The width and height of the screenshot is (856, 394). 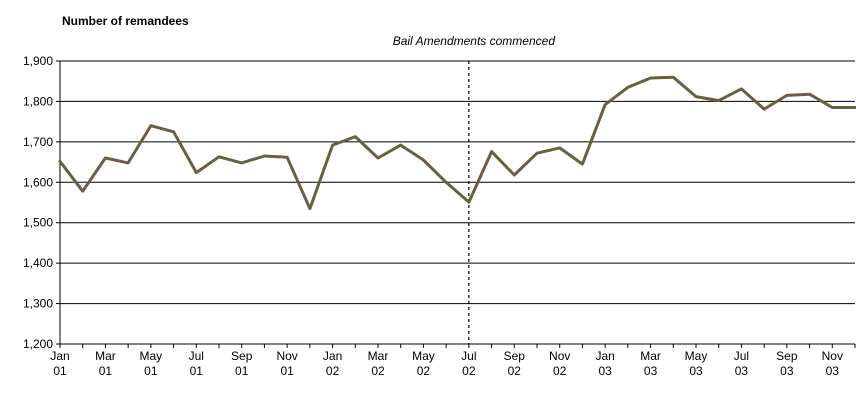 I want to click on y-tick-label: 1,900, so click(x=38, y=61).